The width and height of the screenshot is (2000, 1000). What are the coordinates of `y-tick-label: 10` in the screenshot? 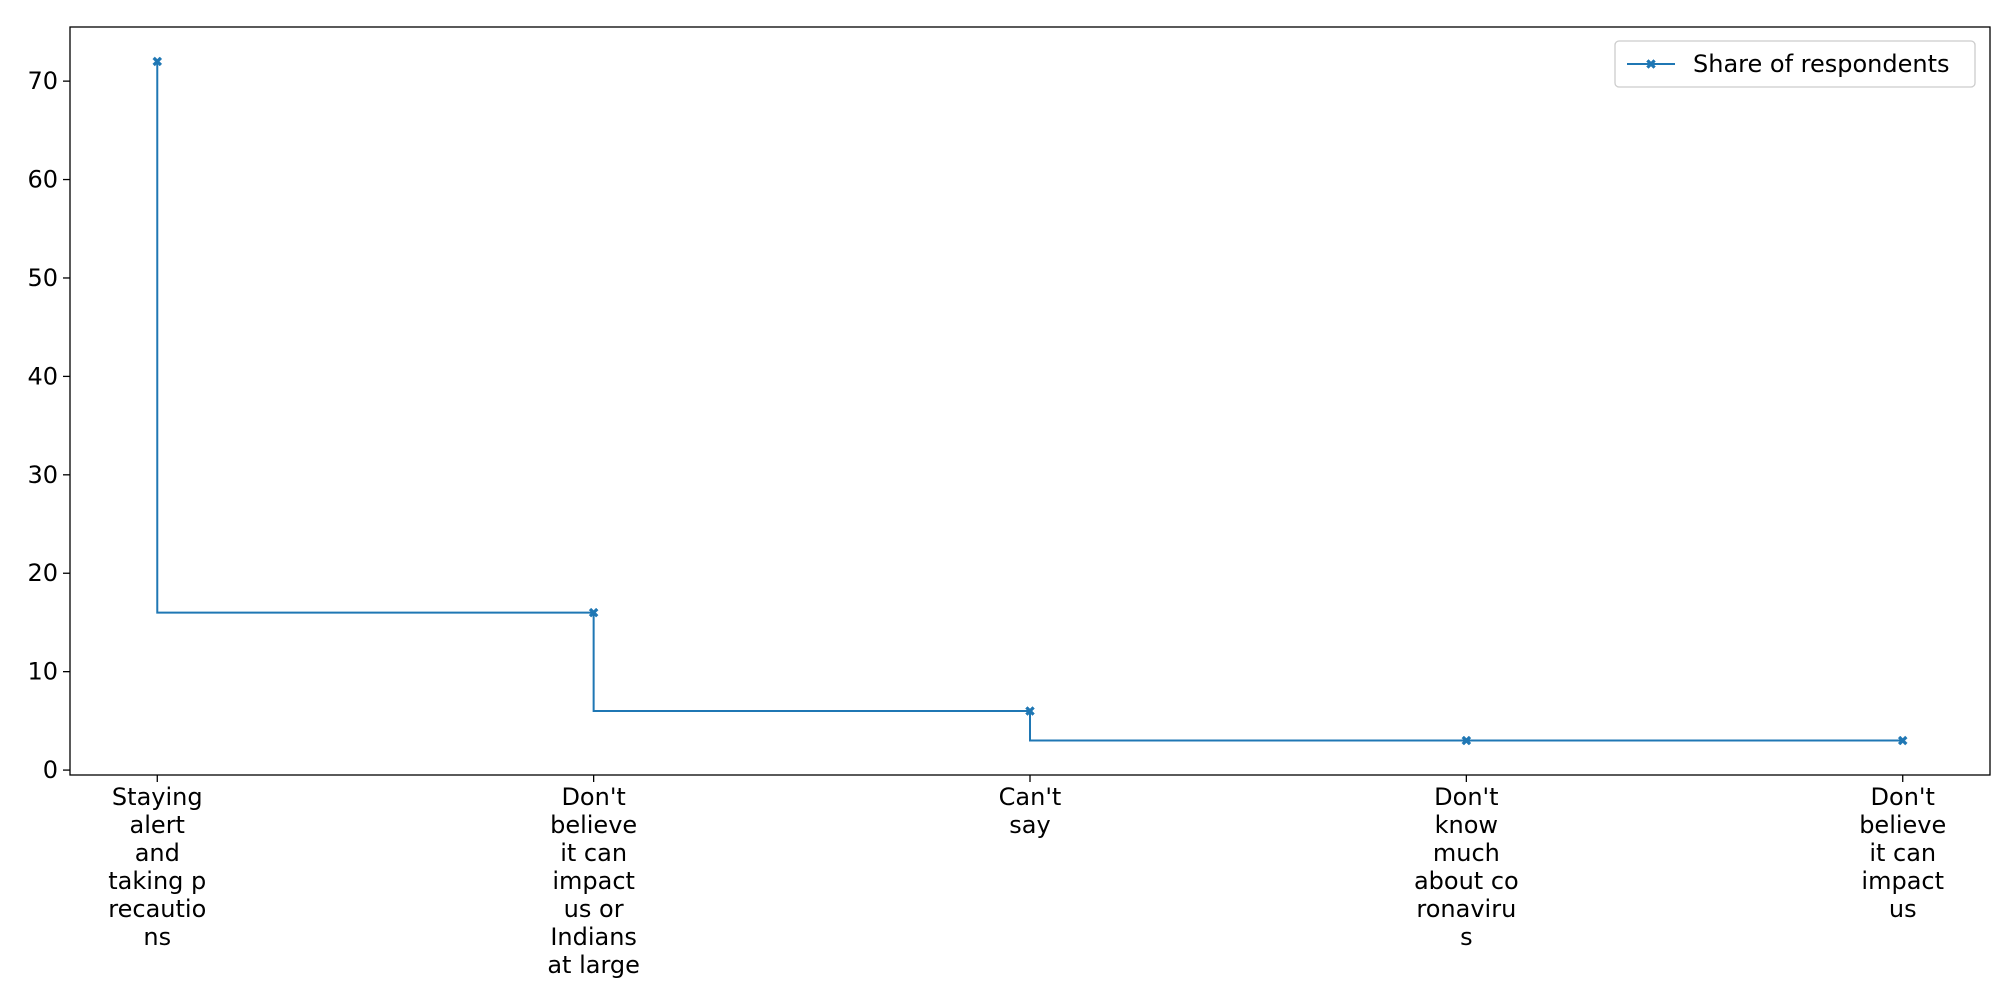 It's located at (42, 672).